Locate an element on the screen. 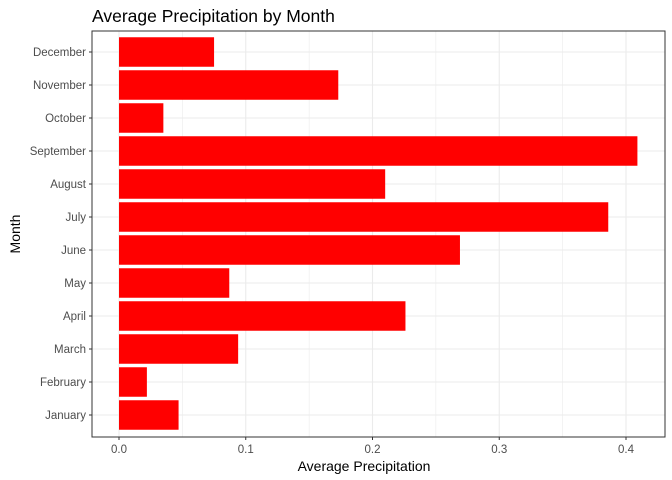  x-tick-label: 0.3 is located at coordinates (499, 450).